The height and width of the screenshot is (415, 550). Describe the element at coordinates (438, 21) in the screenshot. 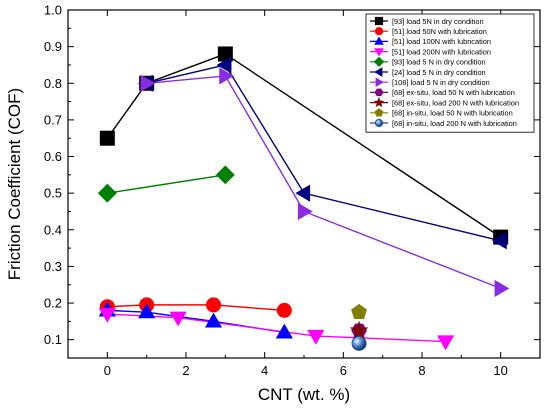

I see `legend-label: [93] load 5N in dry condition` at that location.